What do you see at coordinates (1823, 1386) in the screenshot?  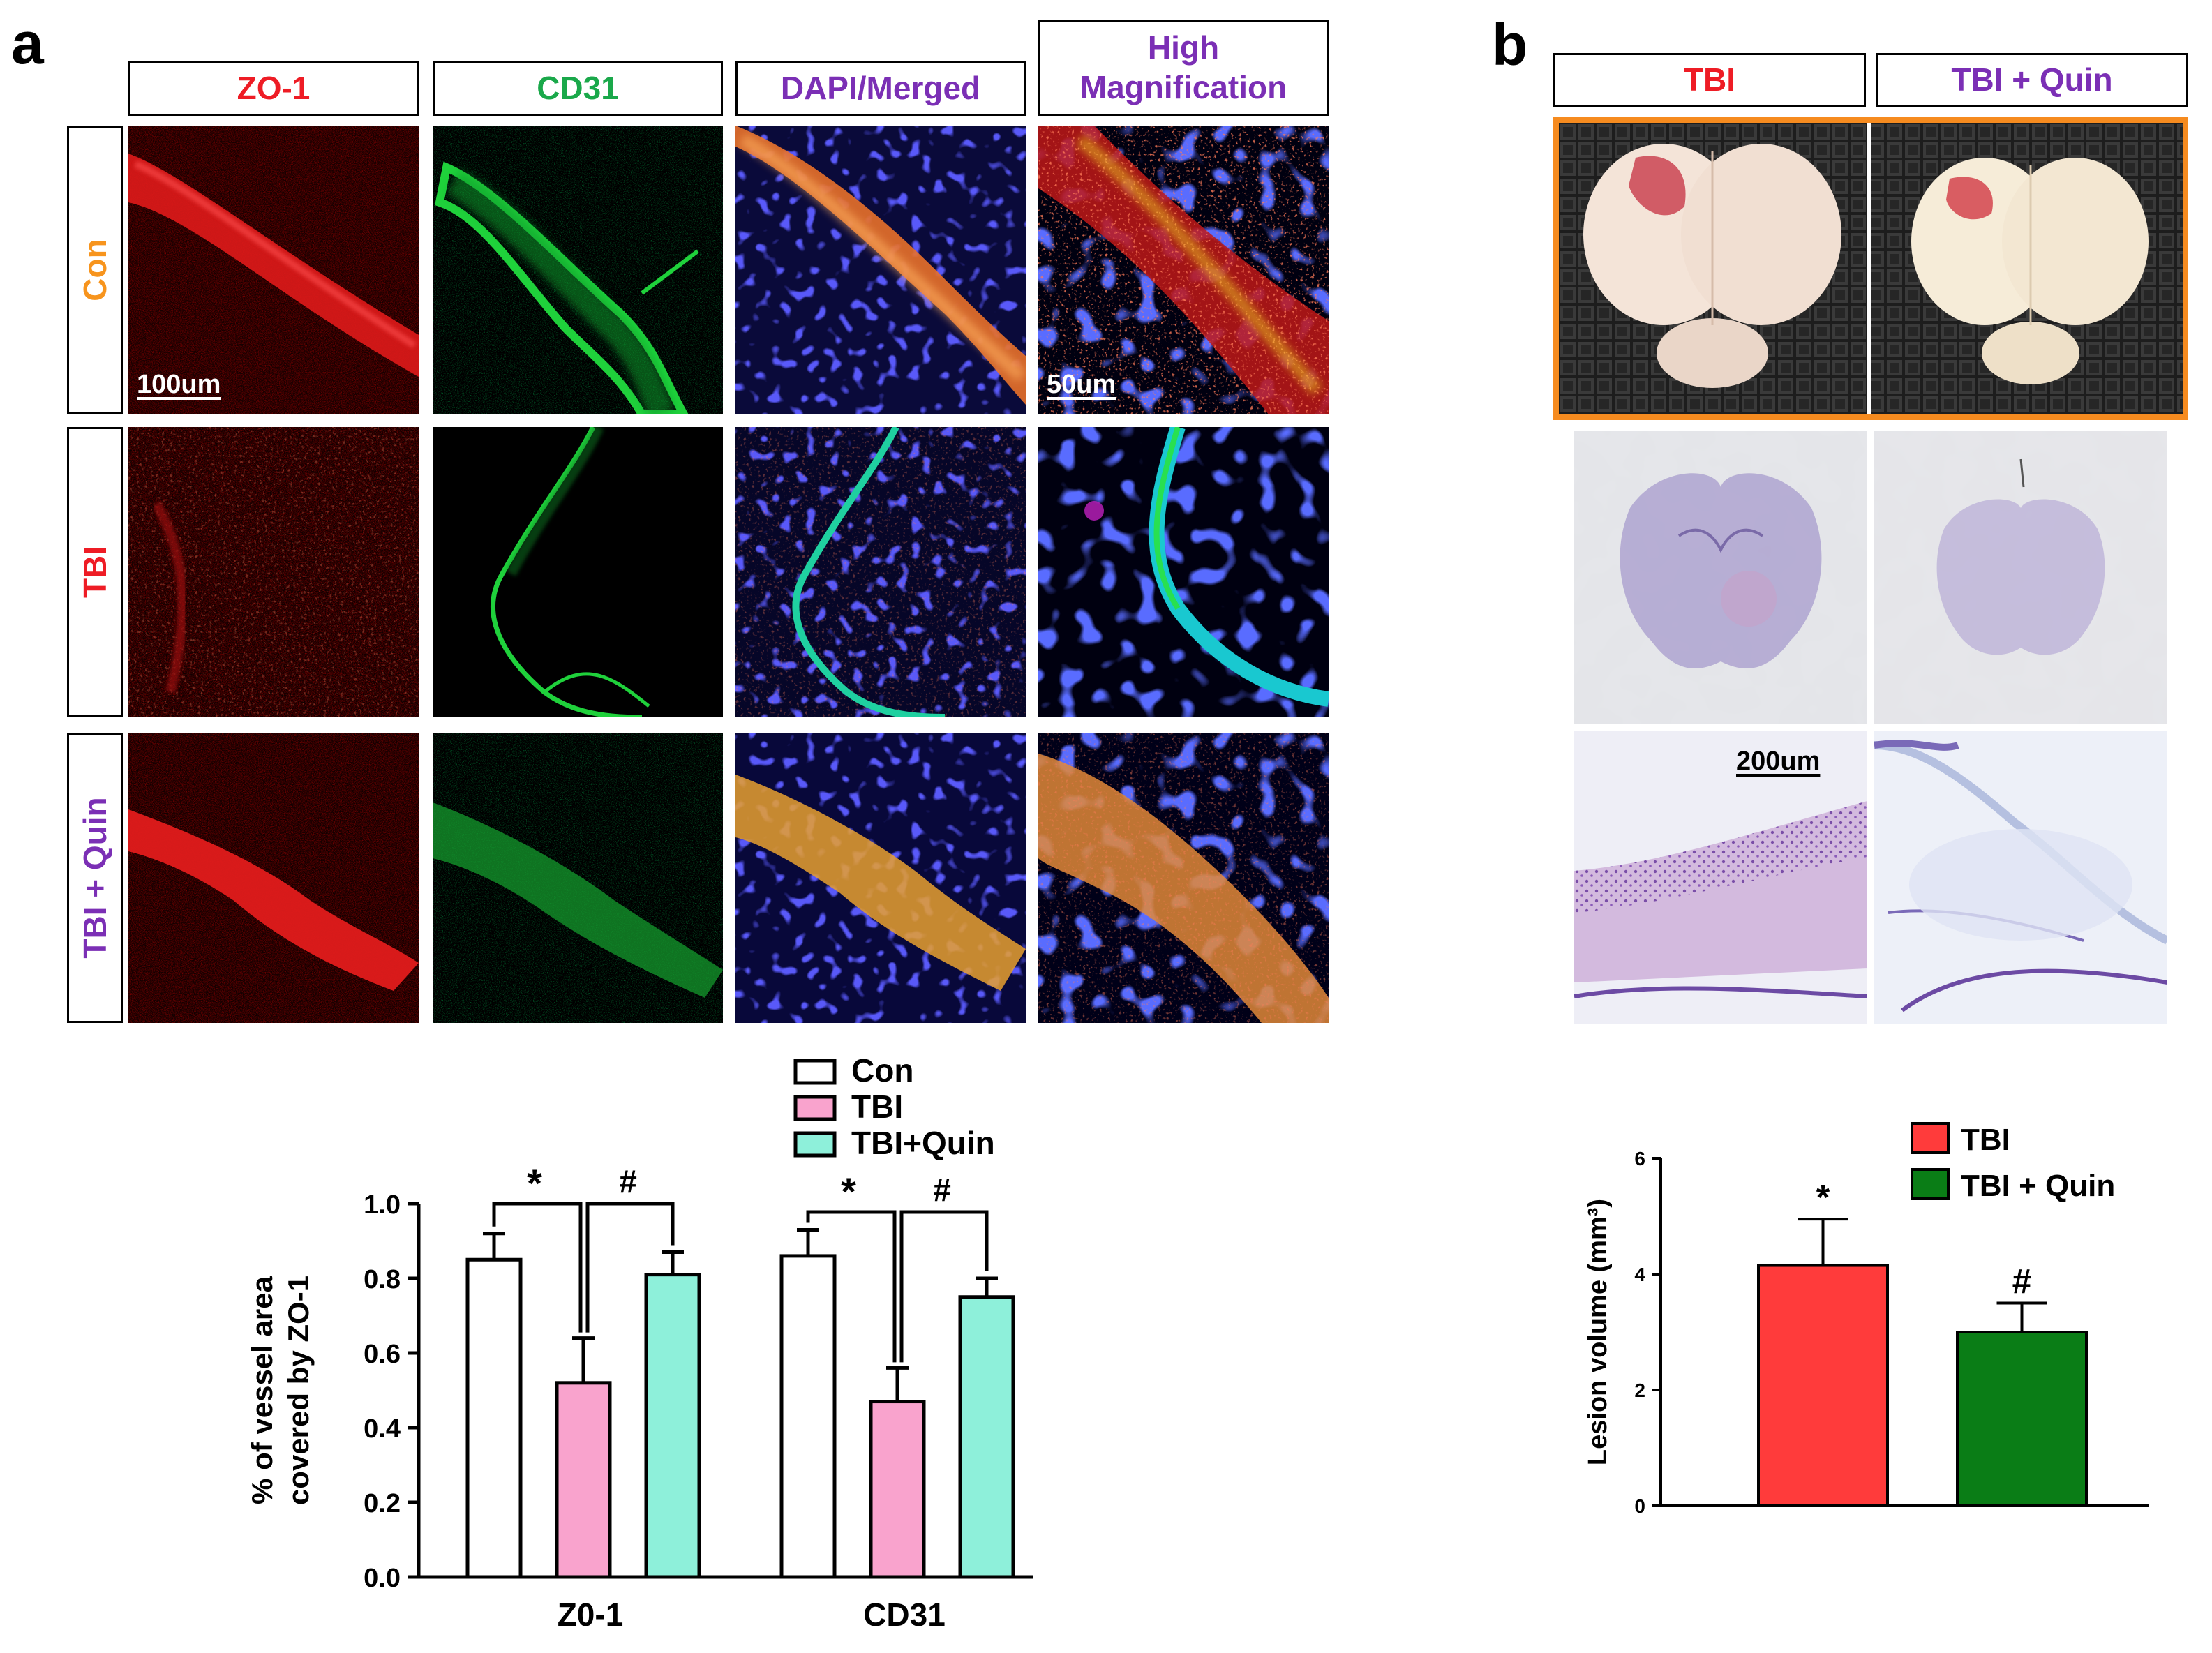 I see `bar-lesion-tbi` at bounding box center [1823, 1386].